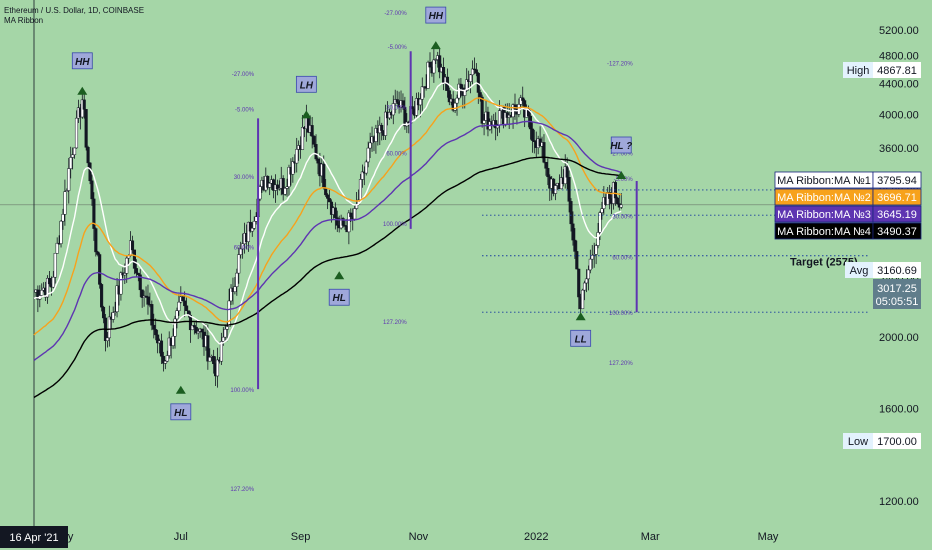 The image size is (932, 550). What do you see at coordinates (897, 197) in the screenshot?
I see `ma-value-2-box` at bounding box center [897, 197].